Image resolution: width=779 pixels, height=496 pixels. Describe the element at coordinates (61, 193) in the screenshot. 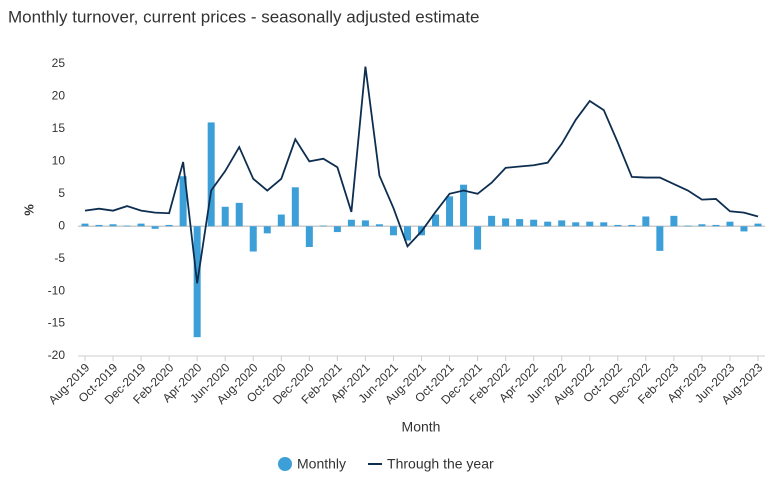

I see `y-tick-label: 5` at that location.